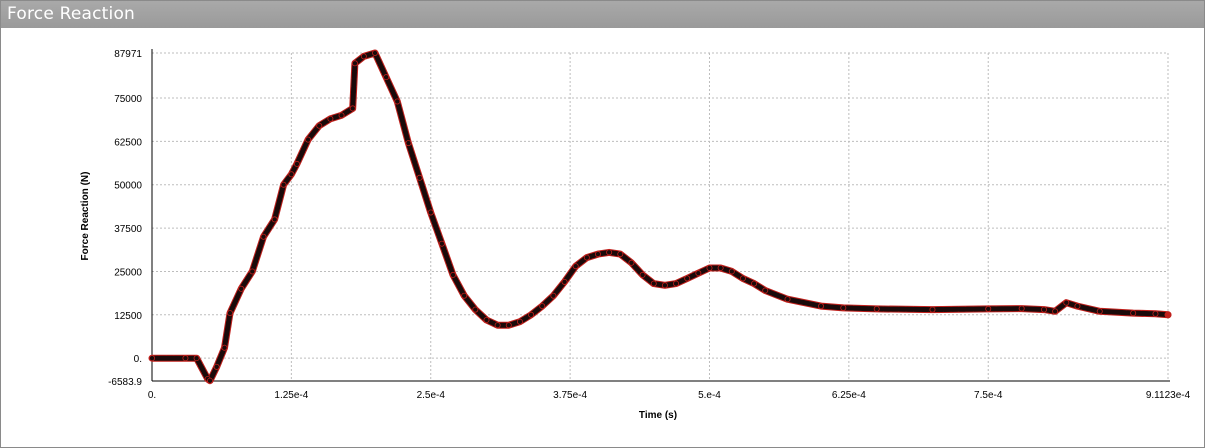 The width and height of the screenshot is (1205, 448). I want to click on x-tick-label: 5.e-4, so click(709, 395).